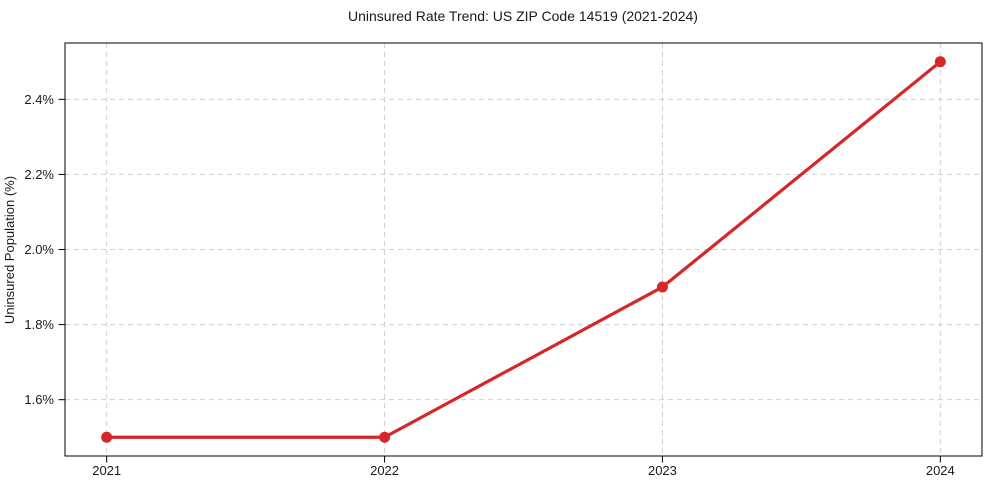 The width and height of the screenshot is (989, 490). I want to click on y-tick-label: 2.2%, so click(39, 174).